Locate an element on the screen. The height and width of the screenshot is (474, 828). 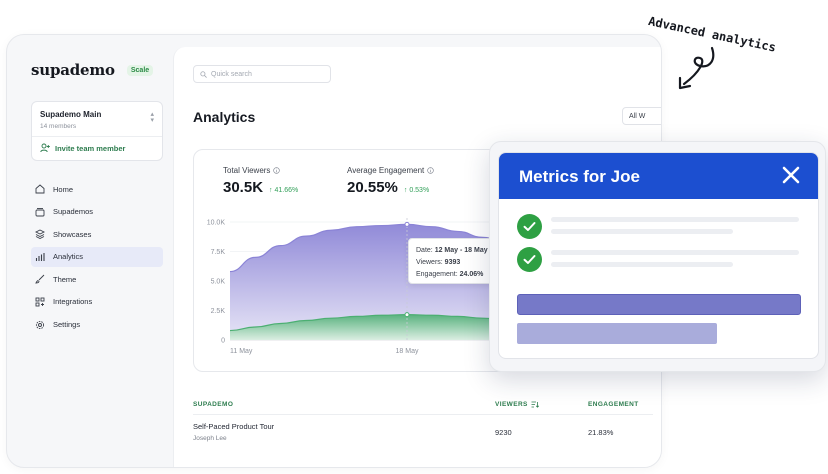
column-header-supademo: SUPADEMO is located at coordinates (213, 404).